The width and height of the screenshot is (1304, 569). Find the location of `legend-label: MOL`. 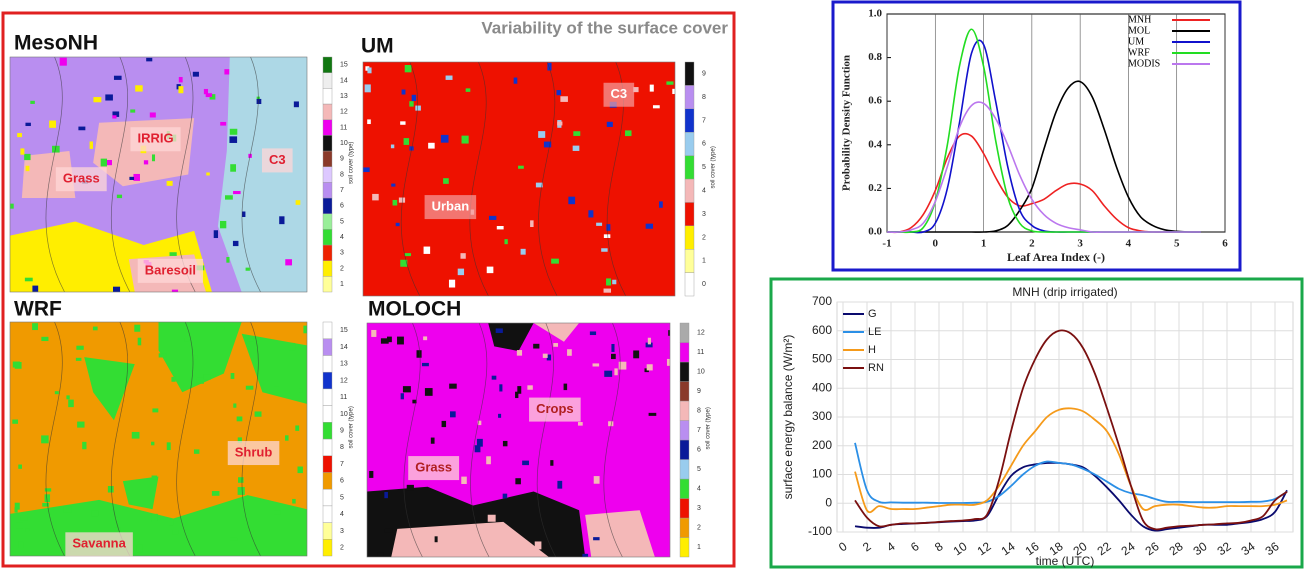

legend-label: MOL is located at coordinates (1139, 30).